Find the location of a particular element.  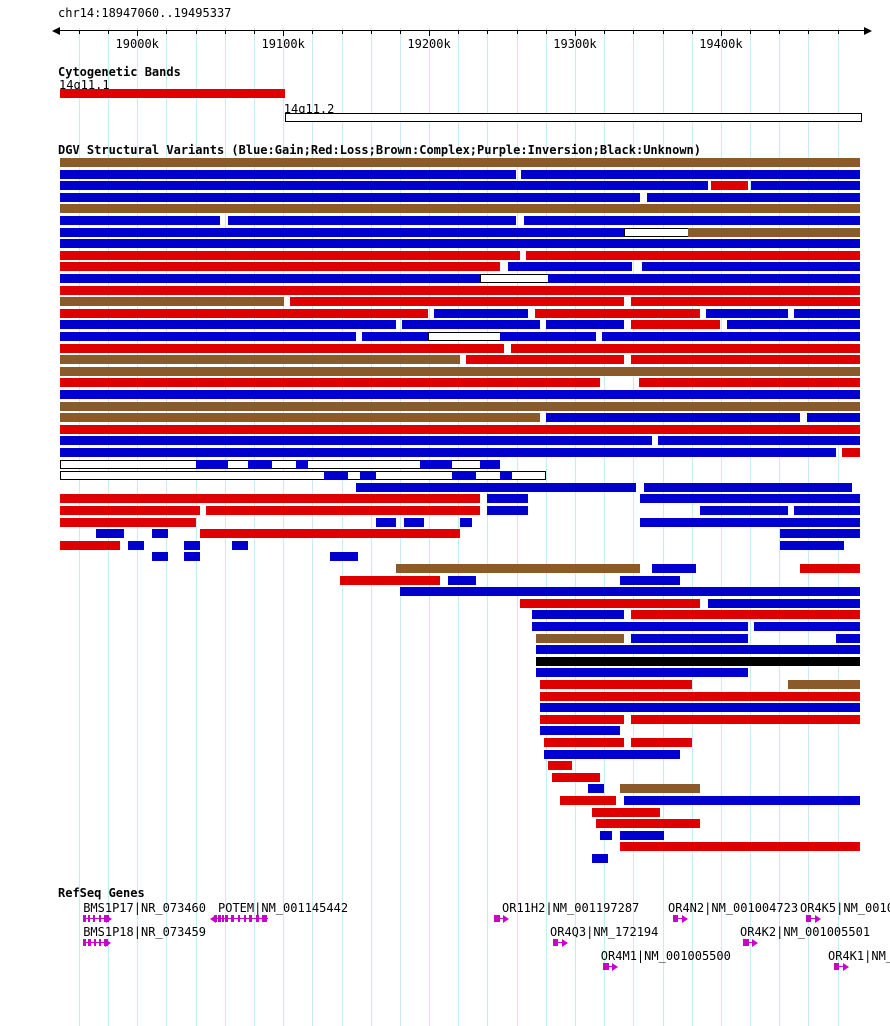

cytoband-bar is located at coordinates (172, 93).